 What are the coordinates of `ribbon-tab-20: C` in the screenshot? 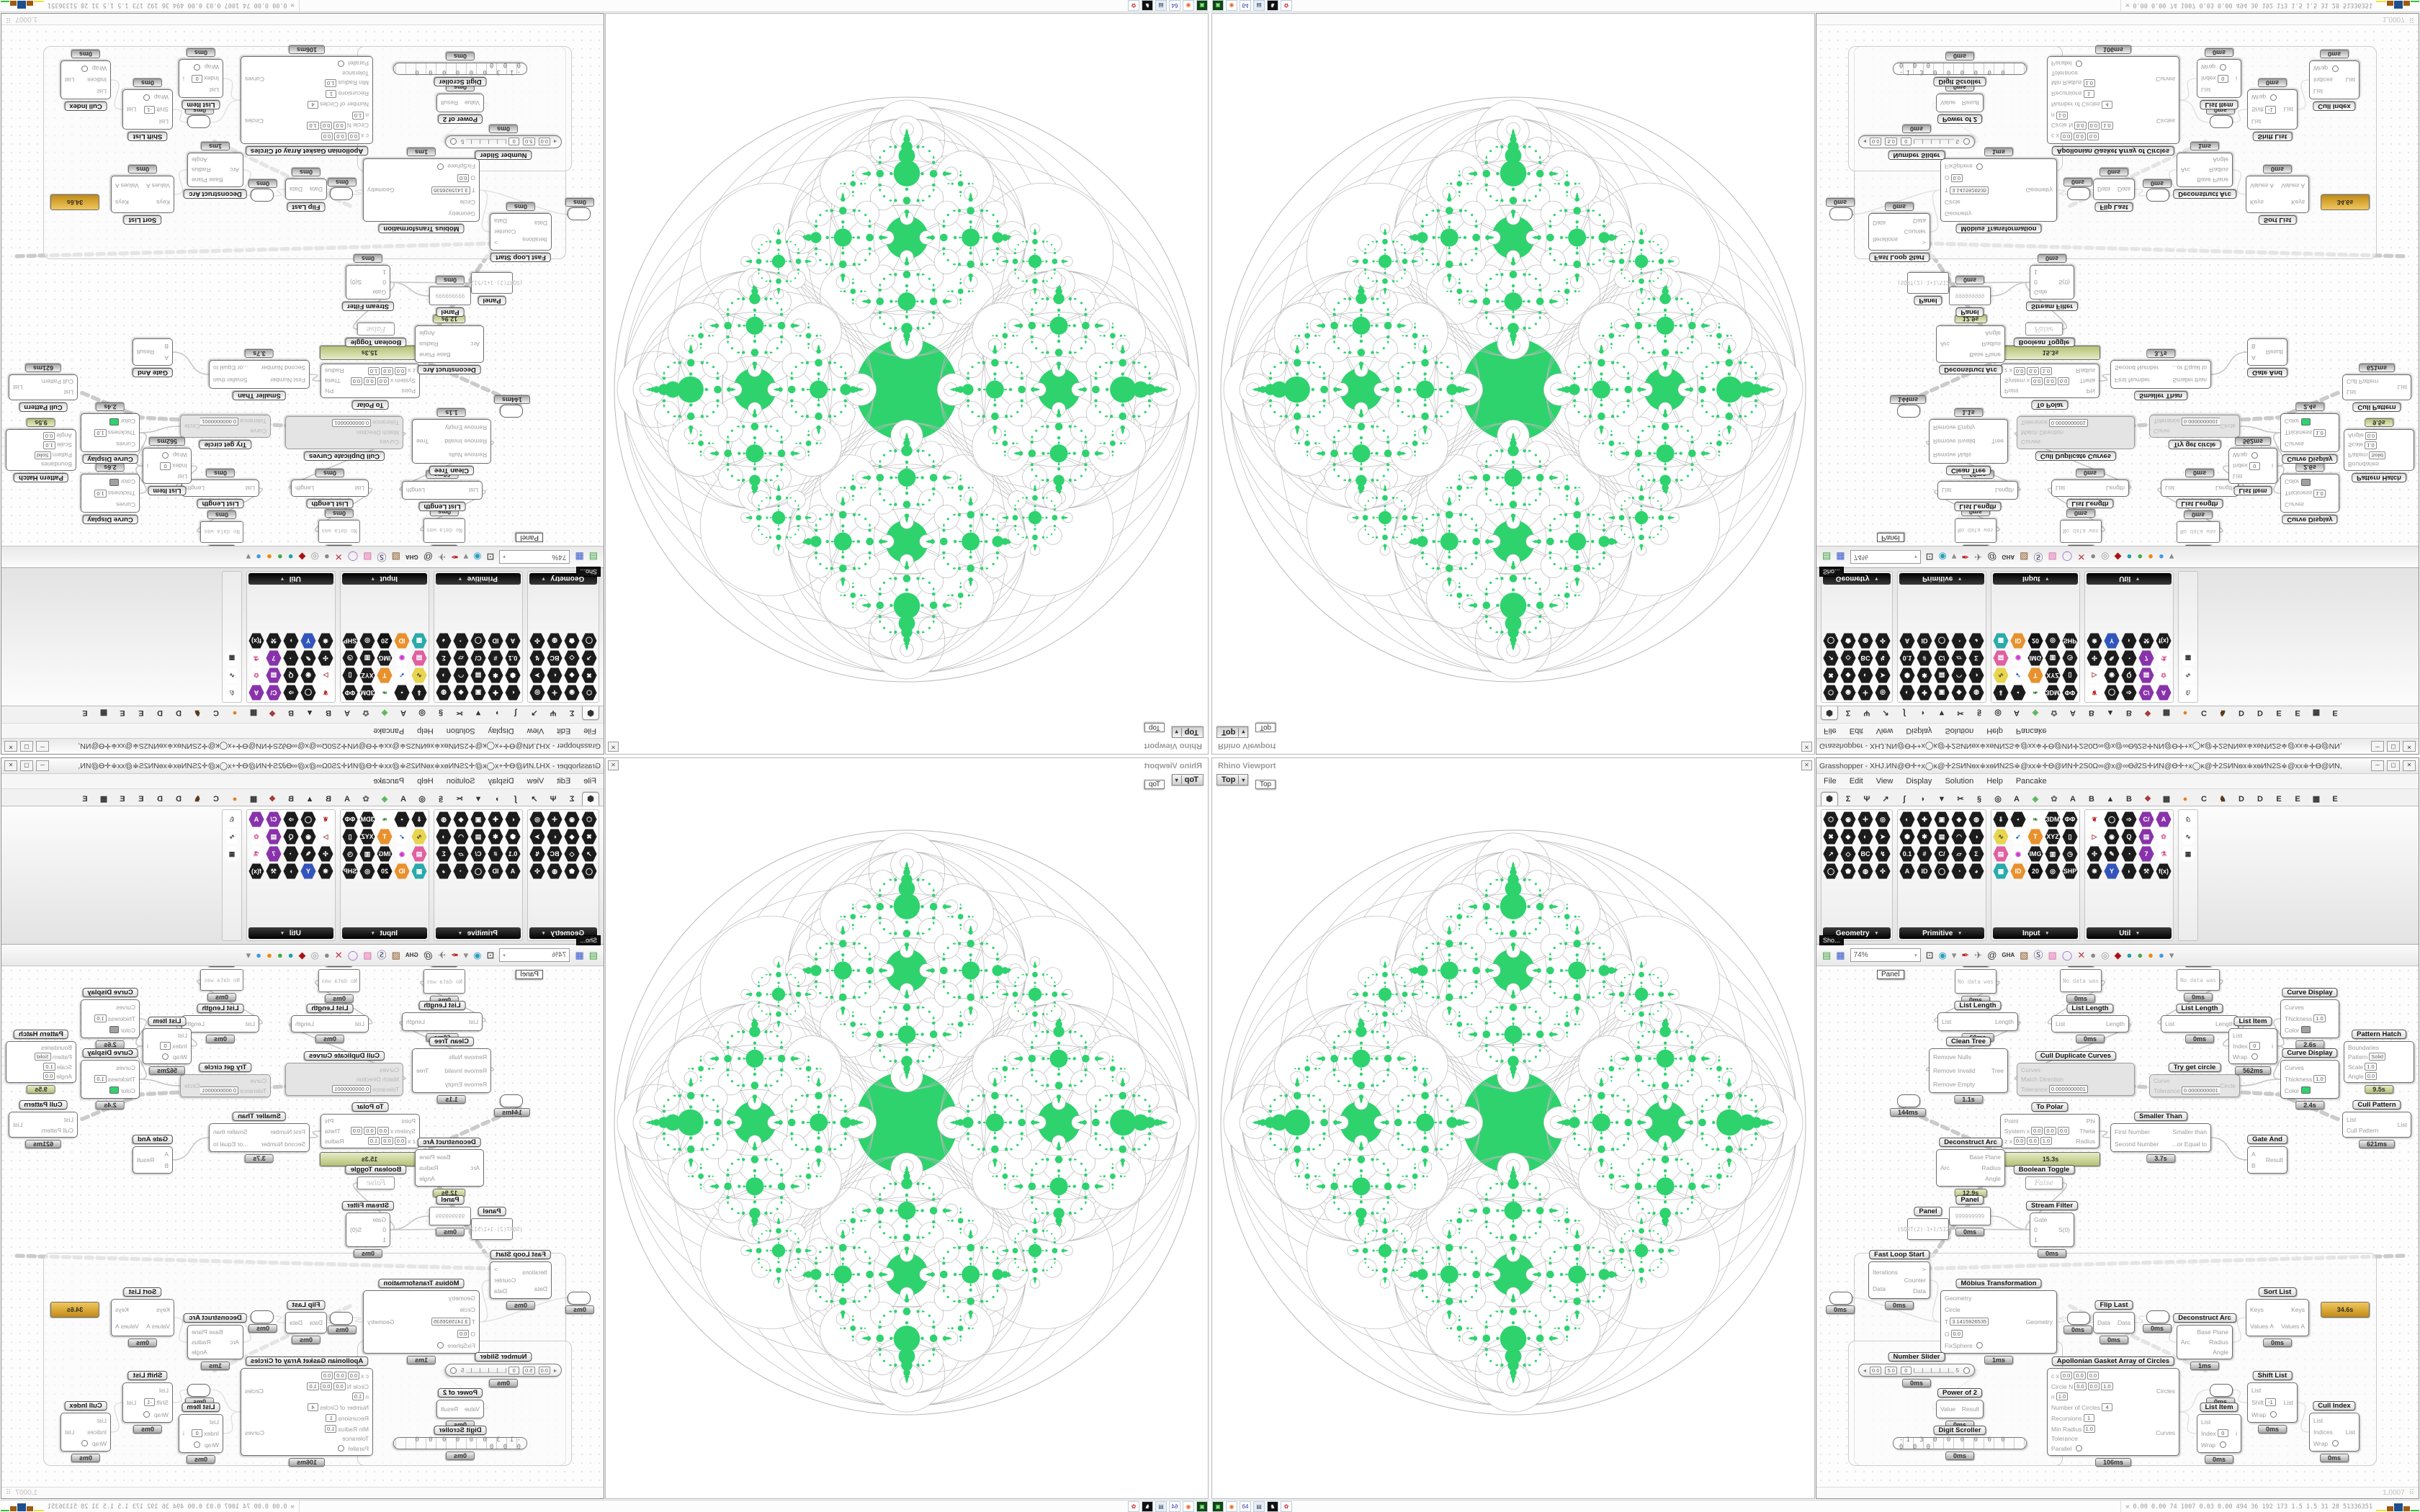 It's located at (216, 712).